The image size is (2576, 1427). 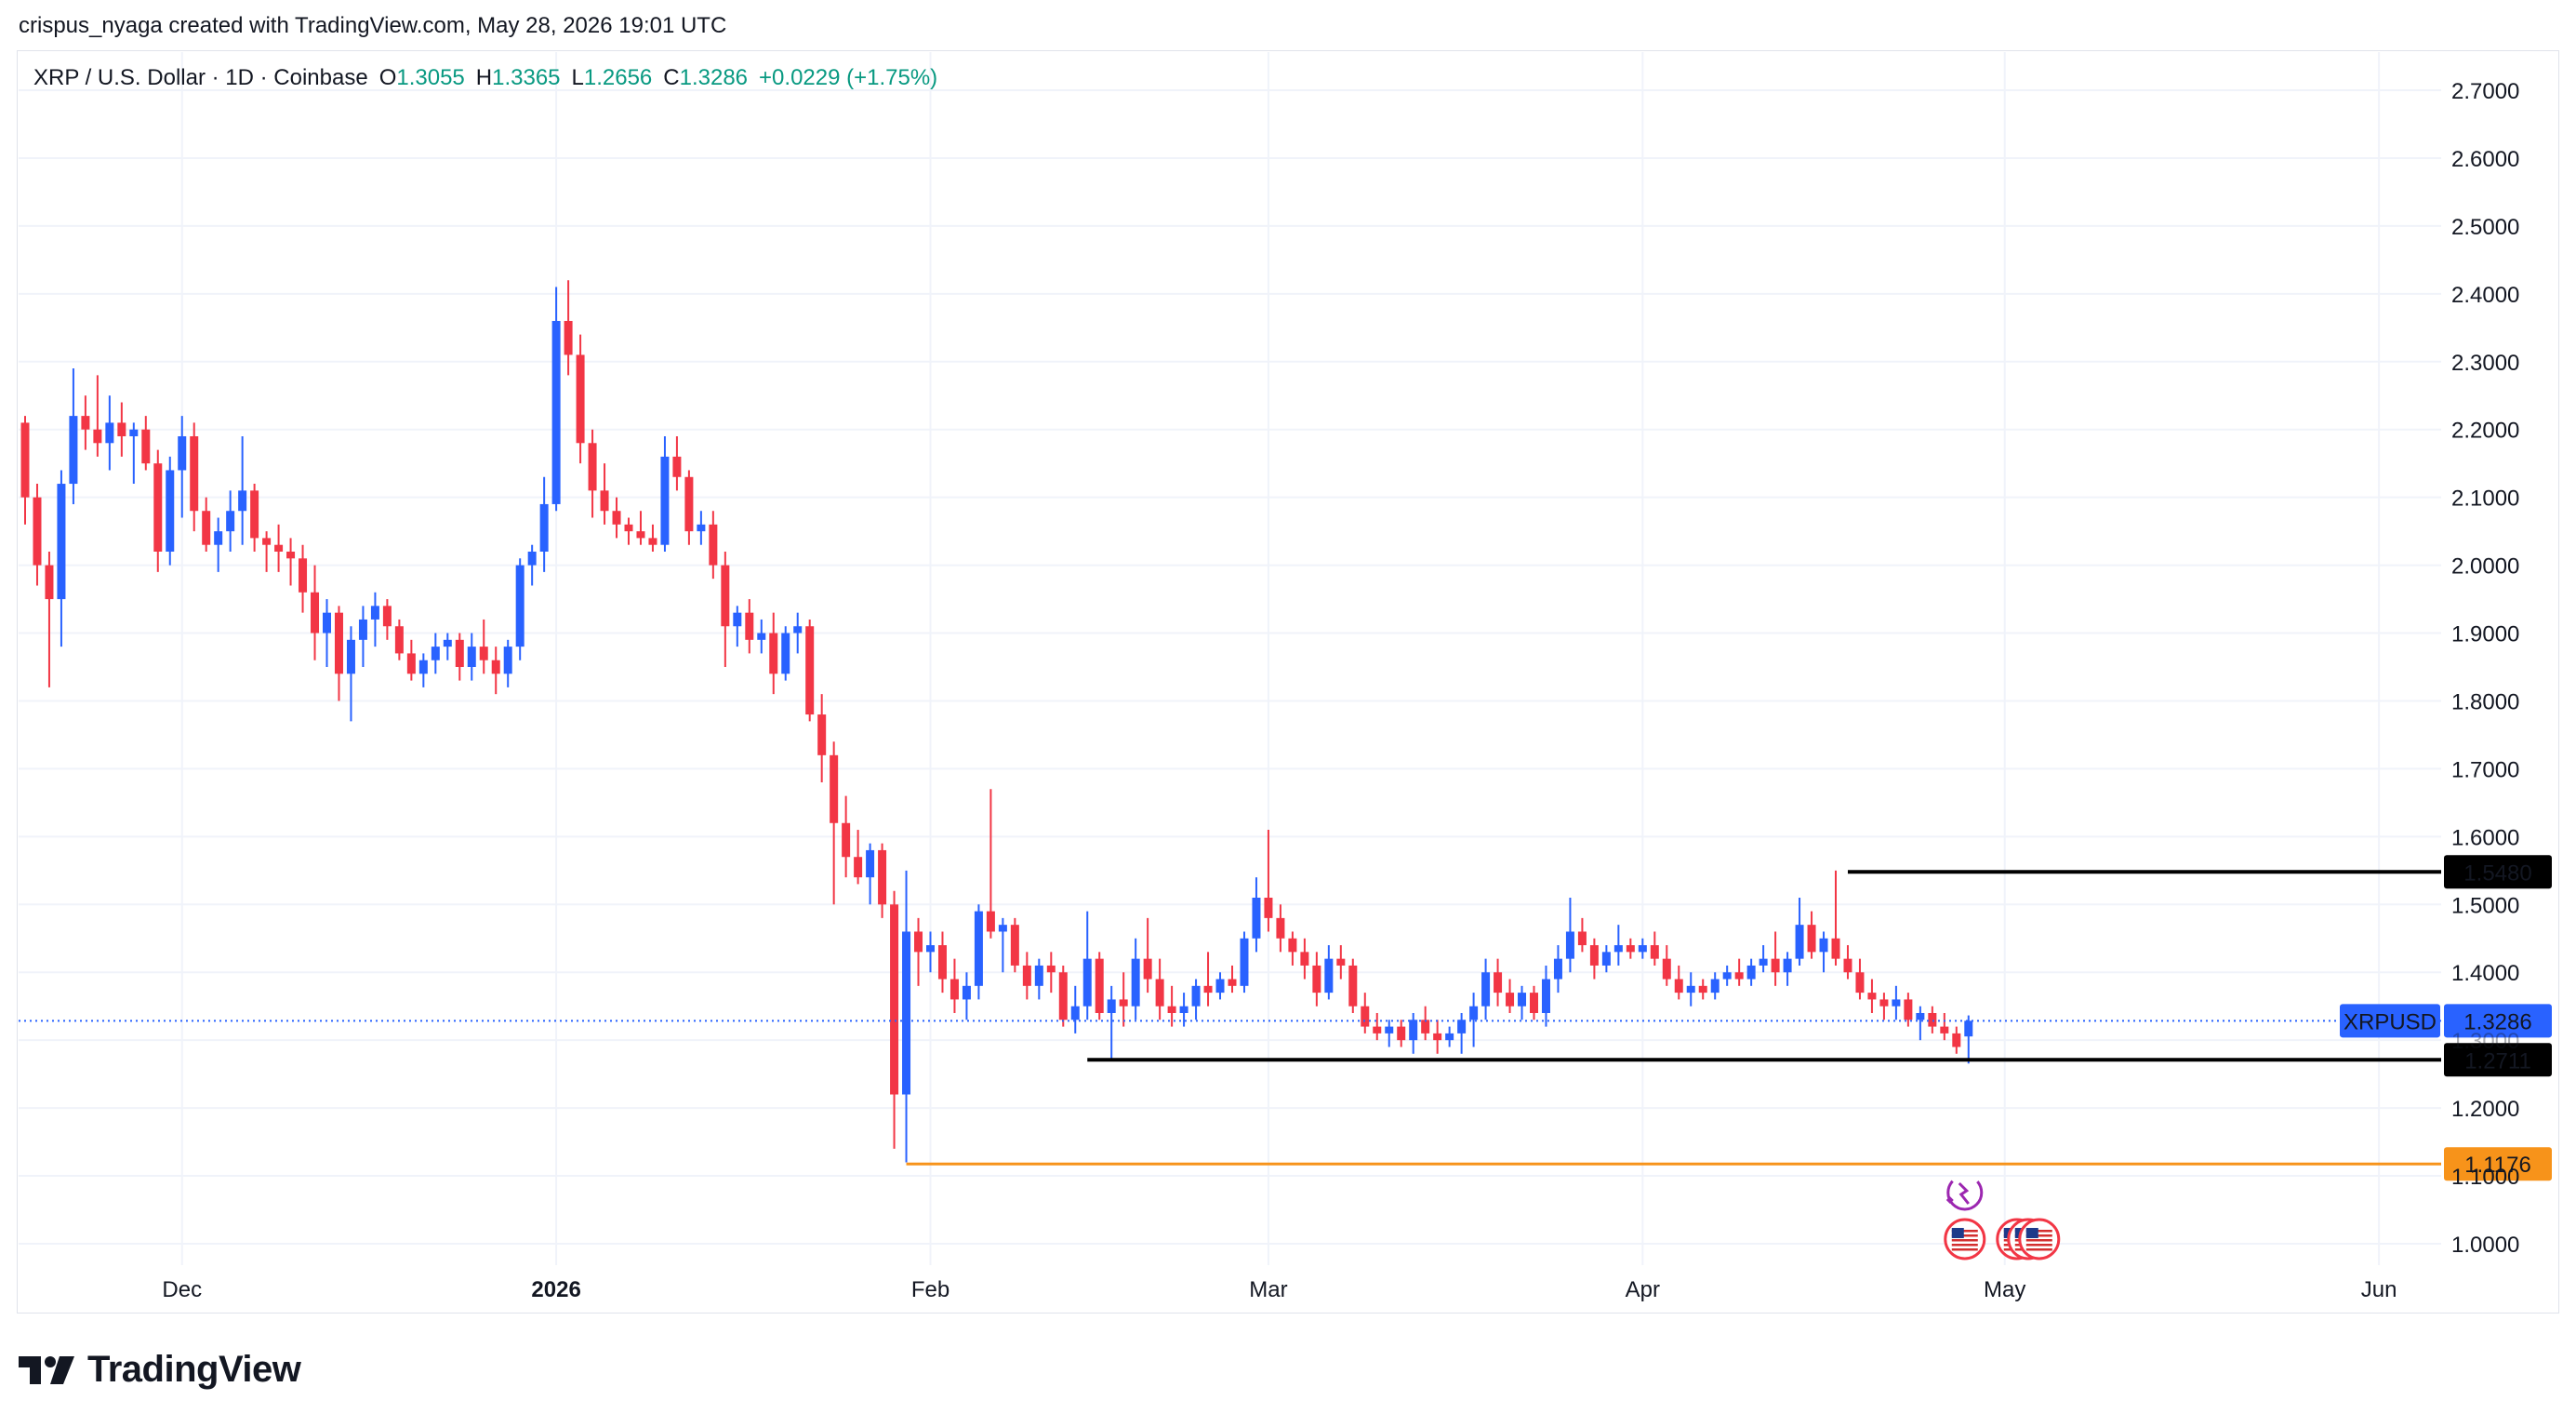 I want to click on us-flag-icon, so click(x=1965, y=1239).